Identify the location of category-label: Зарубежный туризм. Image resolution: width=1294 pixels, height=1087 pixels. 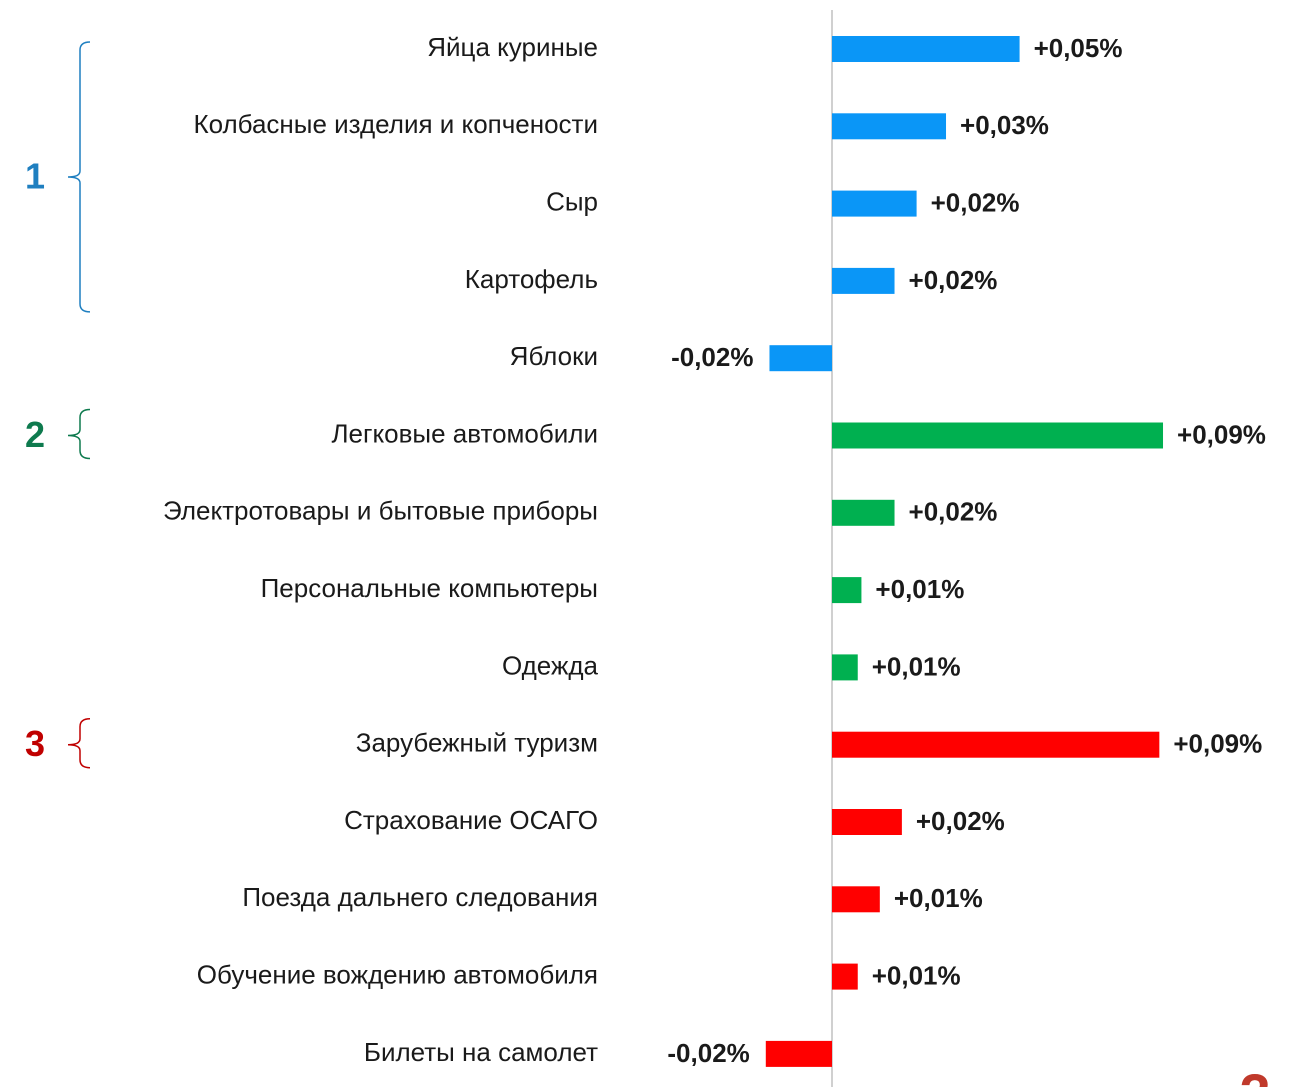
(477, 743).